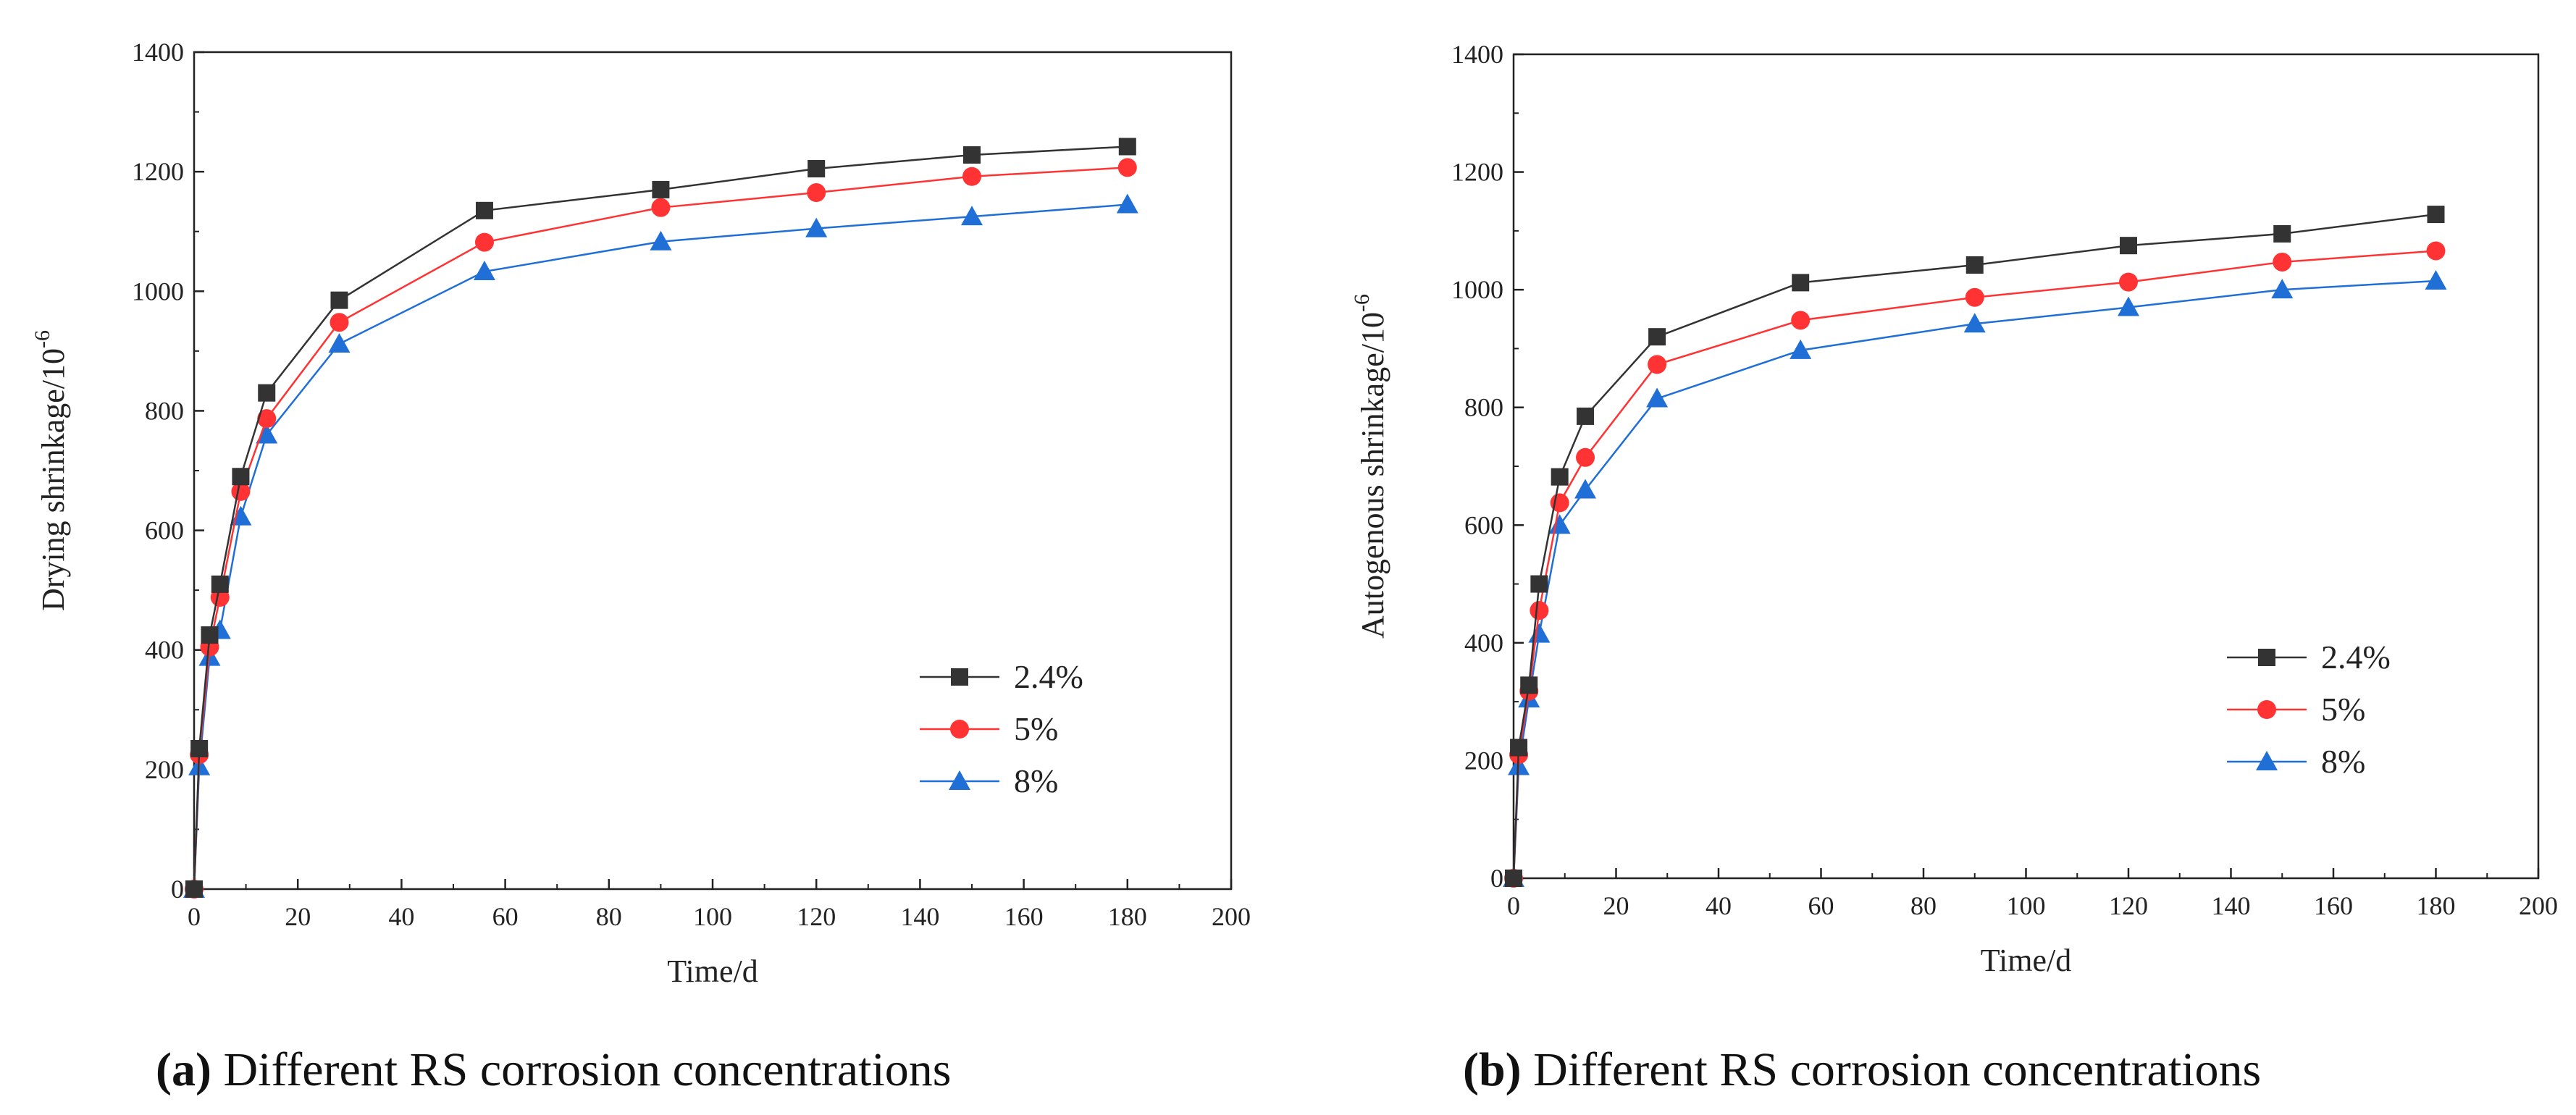 The image size is (2576, 1115). Describe the element at coordinates (505, 916) in the screenshot. I see `panel-a-x-tick-label: 60` at that location.